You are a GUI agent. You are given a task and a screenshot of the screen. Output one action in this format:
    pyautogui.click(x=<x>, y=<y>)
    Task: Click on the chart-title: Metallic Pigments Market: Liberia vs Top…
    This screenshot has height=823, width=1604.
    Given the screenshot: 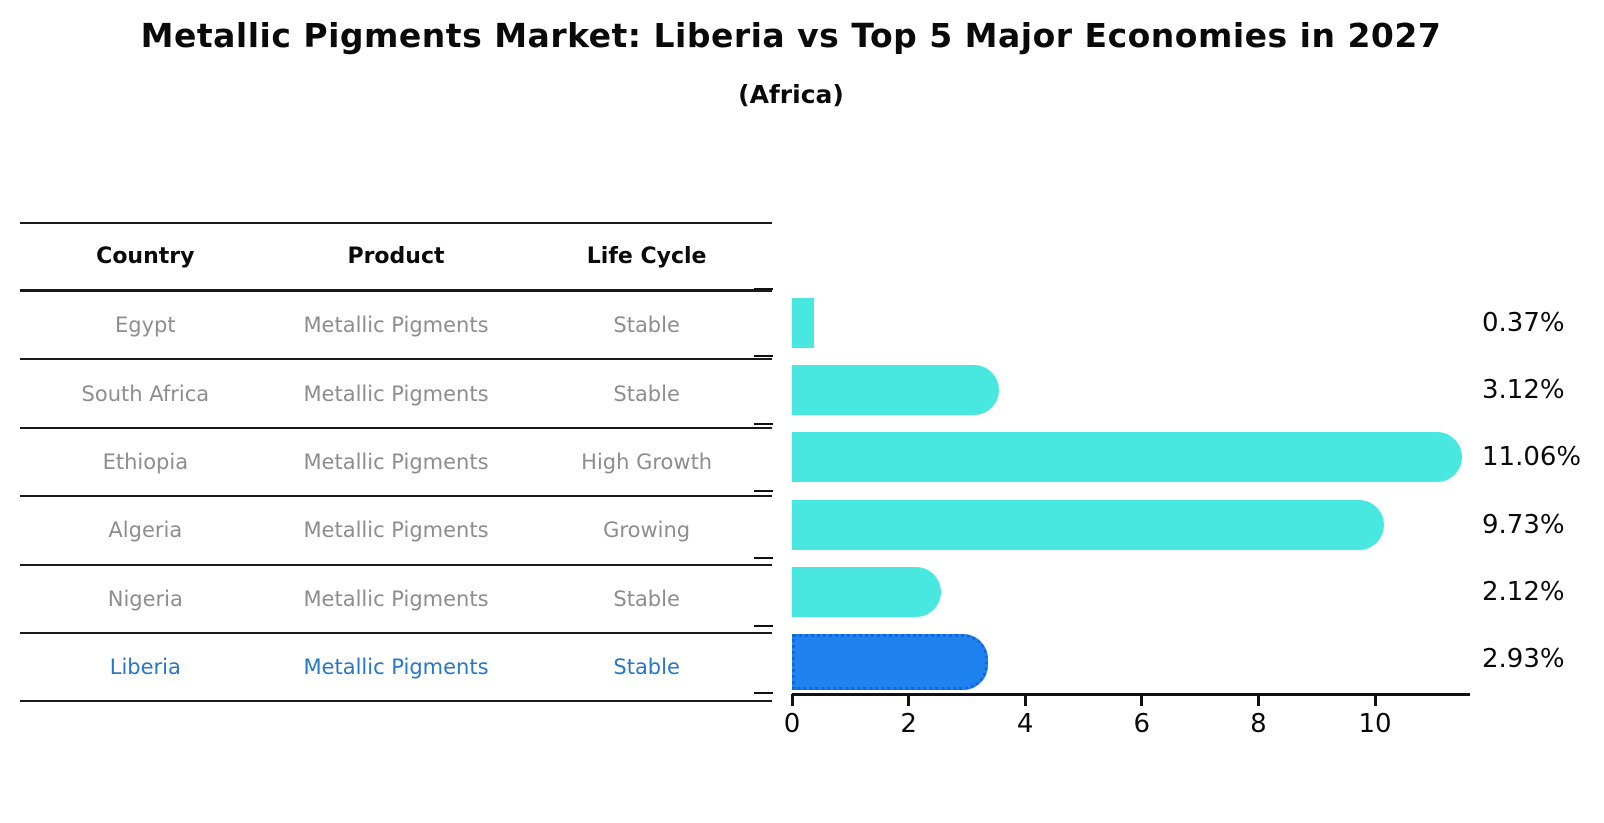 What is the action you would take?
    pyautogui.click(x=791, y=35)
    